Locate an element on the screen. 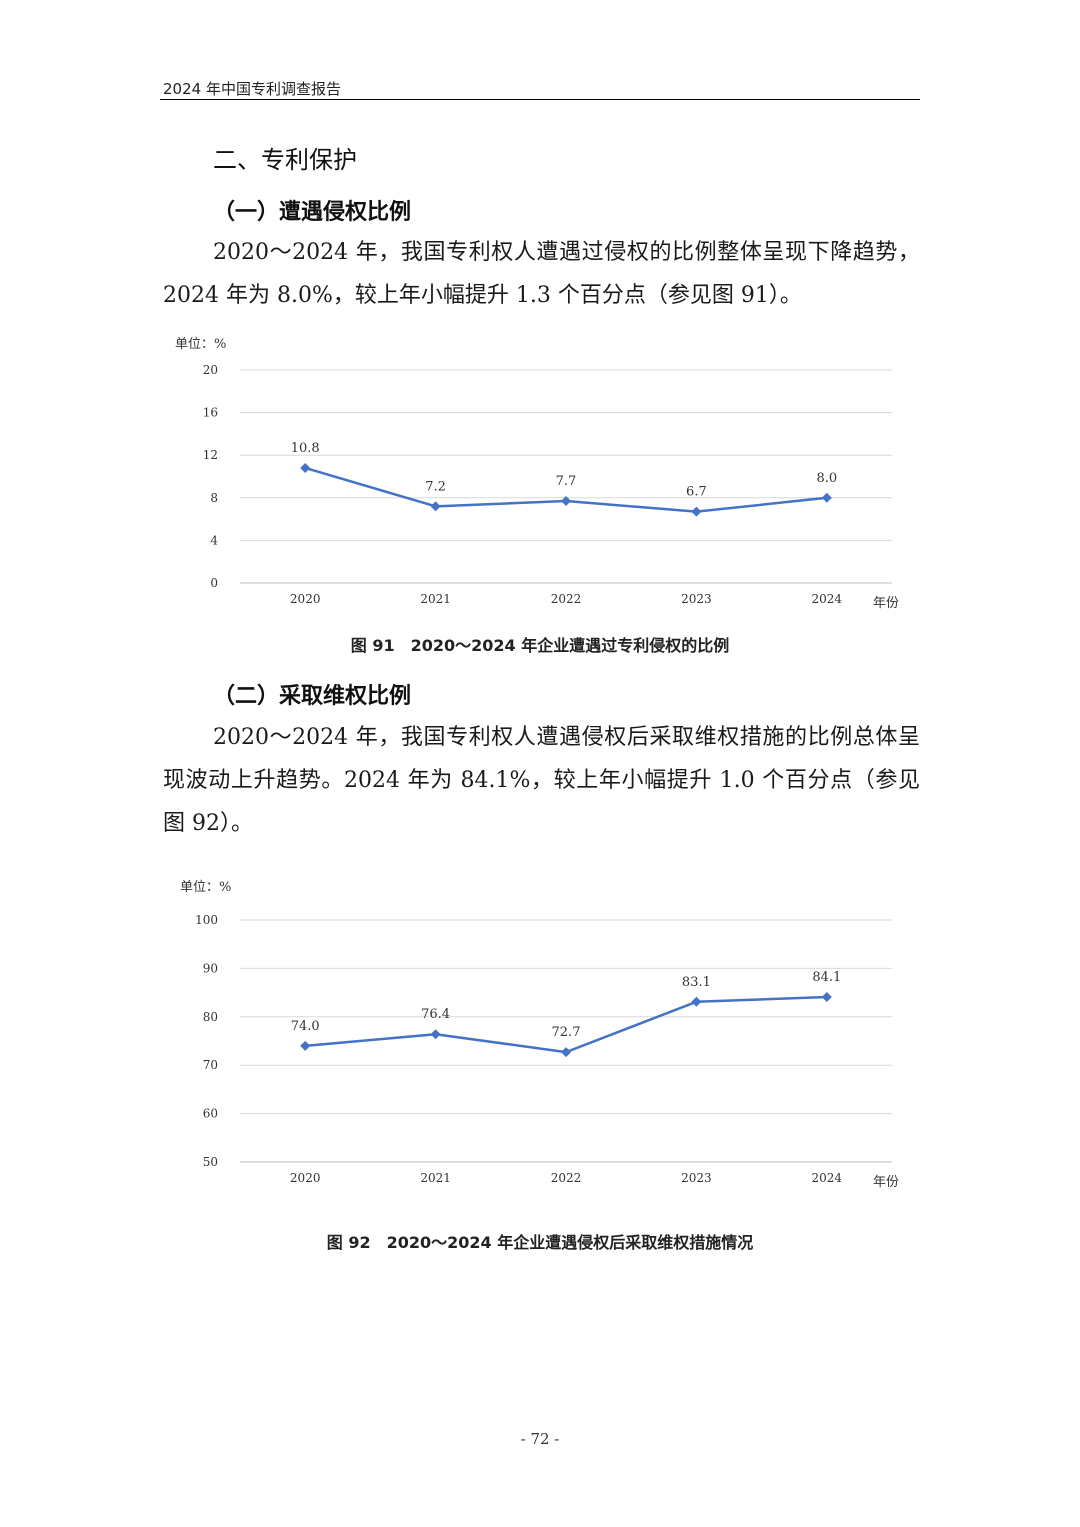 The image size is (1080, 1527). chart-92-x-tick-label: 2020 is located at coordinates (305, 1178).